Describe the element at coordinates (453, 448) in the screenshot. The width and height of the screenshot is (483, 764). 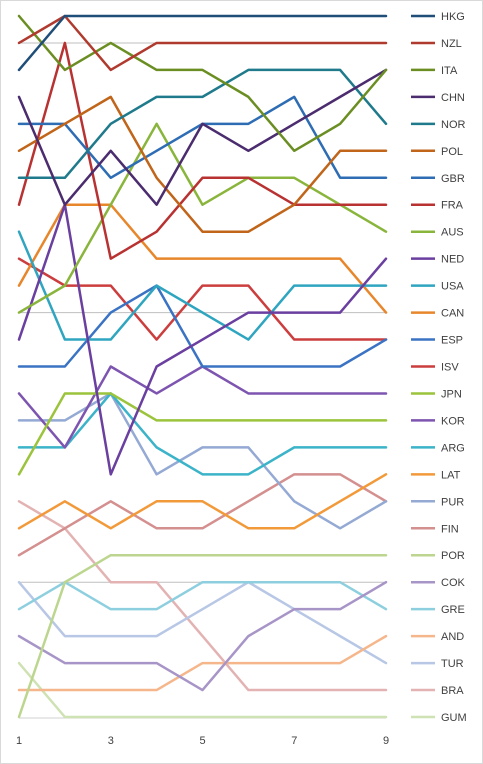
I see `legend-label: ARG` at that location.